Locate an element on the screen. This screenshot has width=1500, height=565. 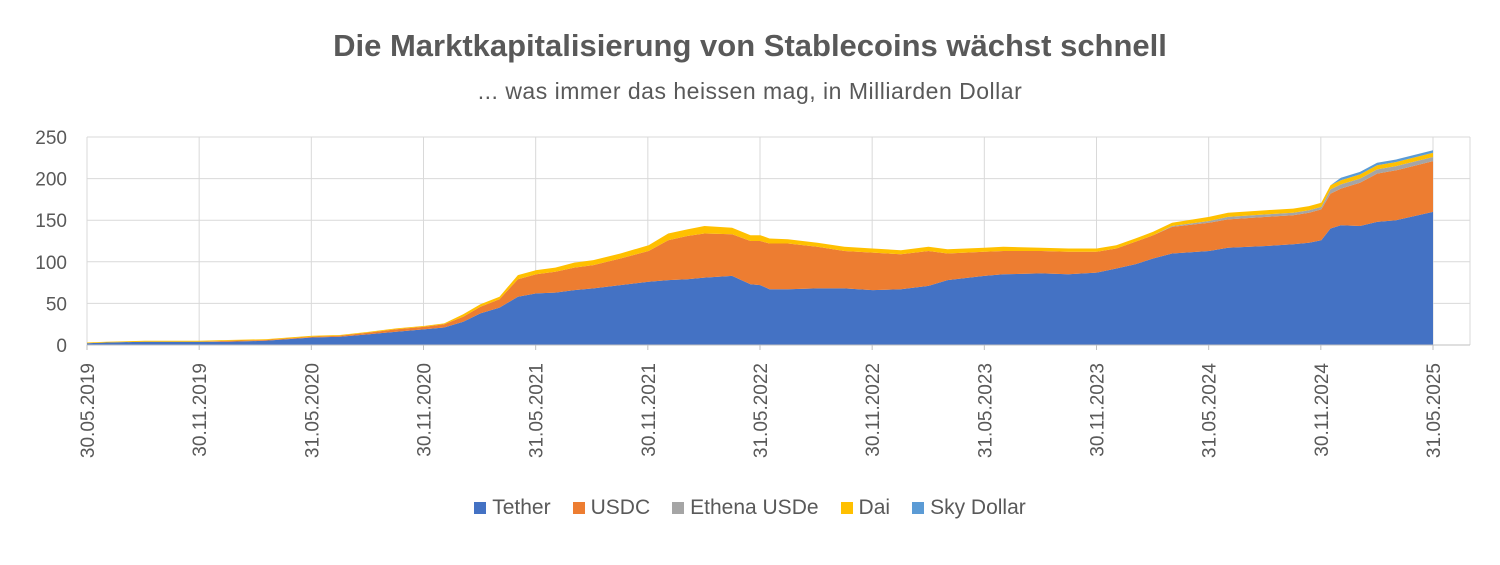
legend-item-sky-dollar: Sky Dollar is located at coordinates (969, 508).